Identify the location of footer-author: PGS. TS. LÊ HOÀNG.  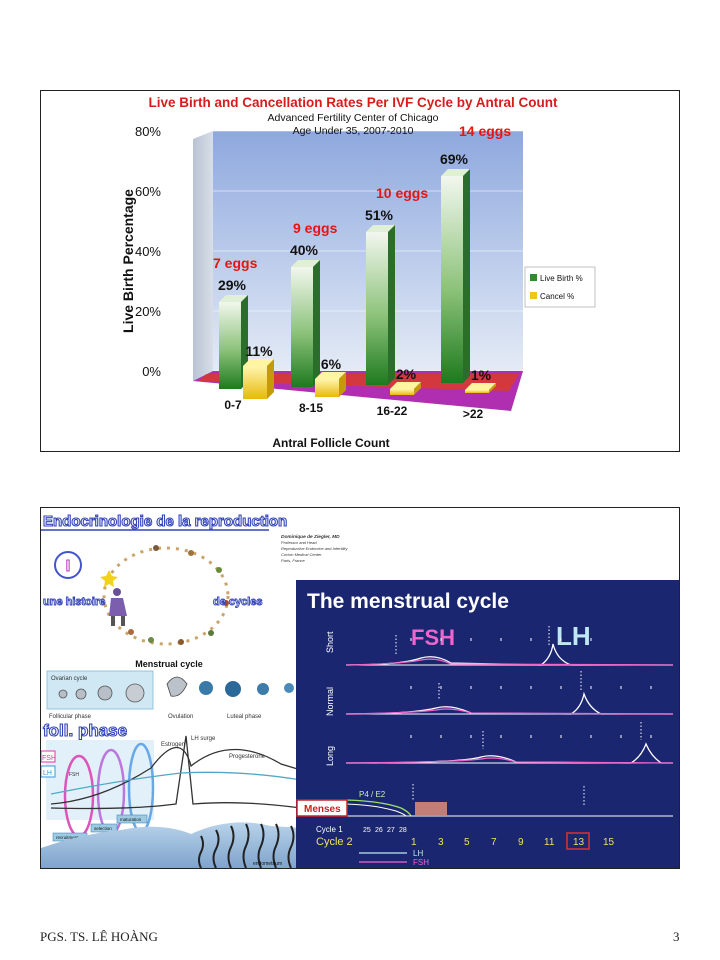
(99, 936).